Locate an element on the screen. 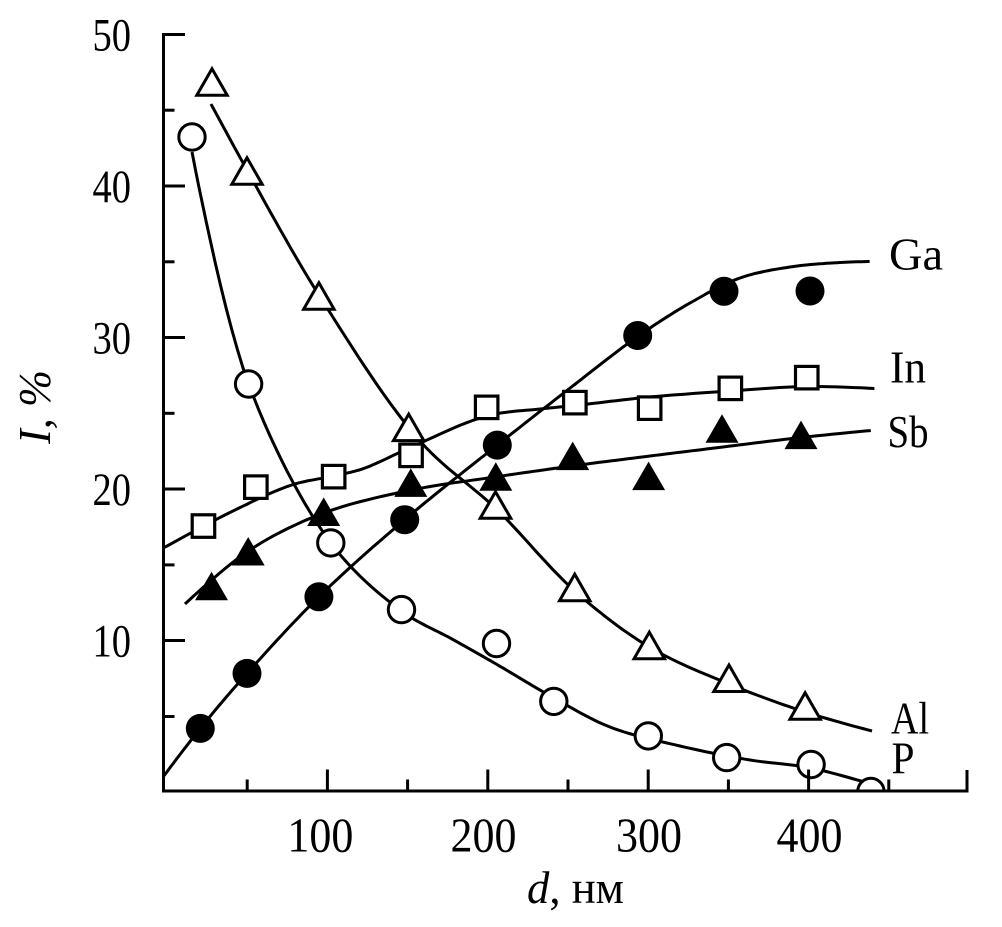 Image resolution: width=1002 pixels, height=927 pixels. svg-text: P is located at coordinates (903, 758).